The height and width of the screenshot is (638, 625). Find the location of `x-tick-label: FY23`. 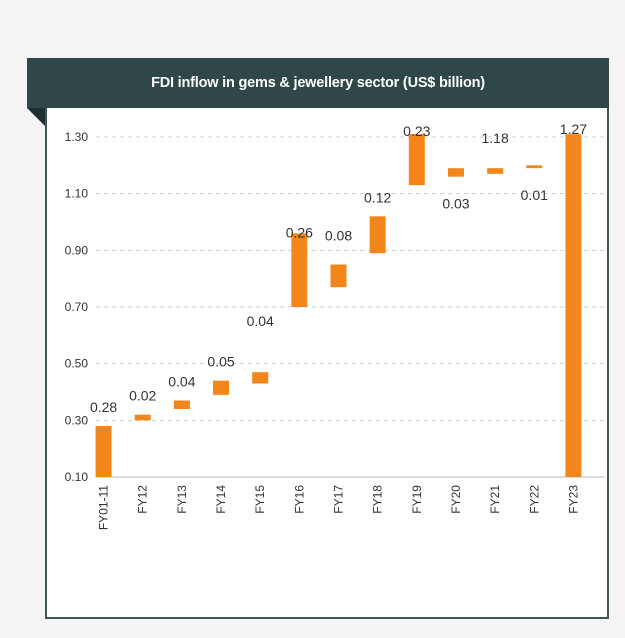

x-tick-label: FY23 is located at coordinates (573, 499).